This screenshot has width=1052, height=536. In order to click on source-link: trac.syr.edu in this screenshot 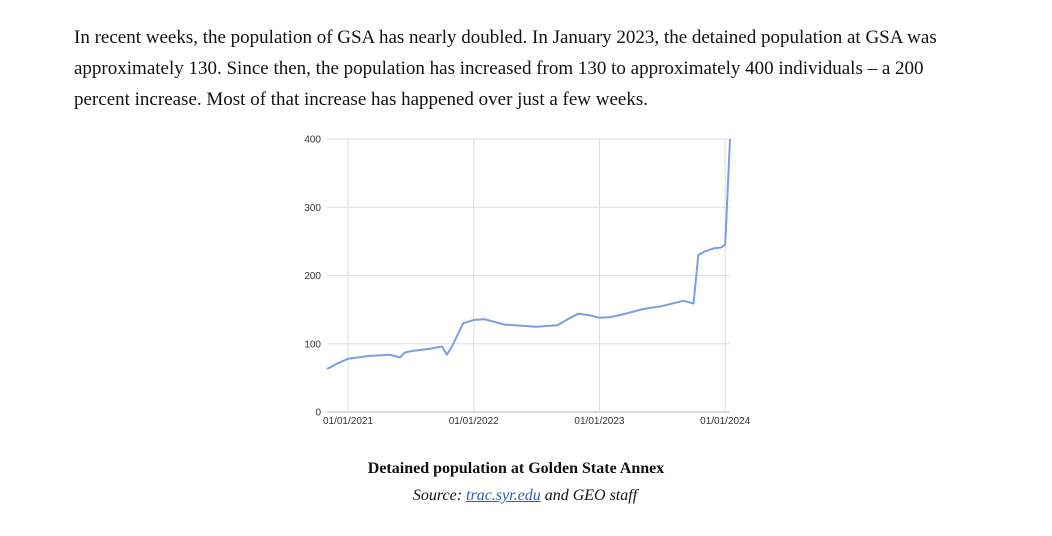, I will do `click(503, 495)`.